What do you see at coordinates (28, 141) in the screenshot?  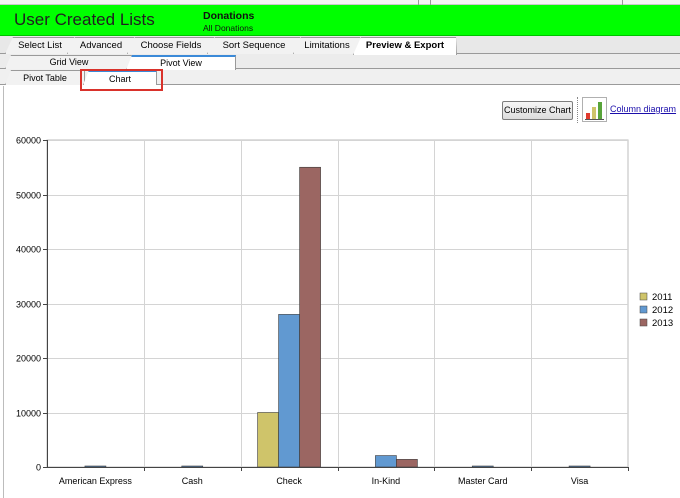 I see `y-tick-label: 60000` at bounding box center [28, 141].